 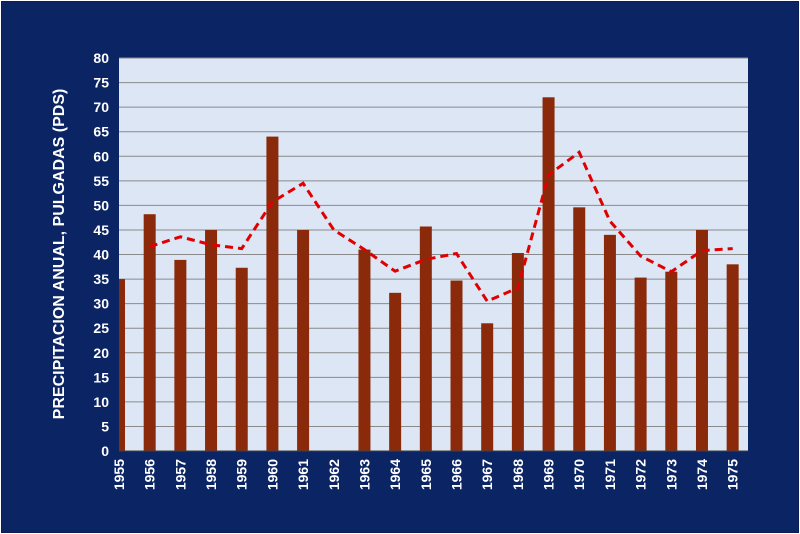 I want to click on y-tick-label: 45, so click(x=101, y=230).